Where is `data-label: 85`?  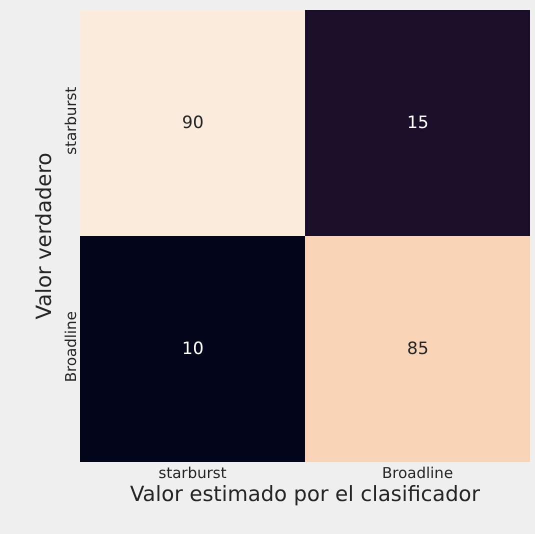 data-label: 85 is located at coordinates (418, 349).